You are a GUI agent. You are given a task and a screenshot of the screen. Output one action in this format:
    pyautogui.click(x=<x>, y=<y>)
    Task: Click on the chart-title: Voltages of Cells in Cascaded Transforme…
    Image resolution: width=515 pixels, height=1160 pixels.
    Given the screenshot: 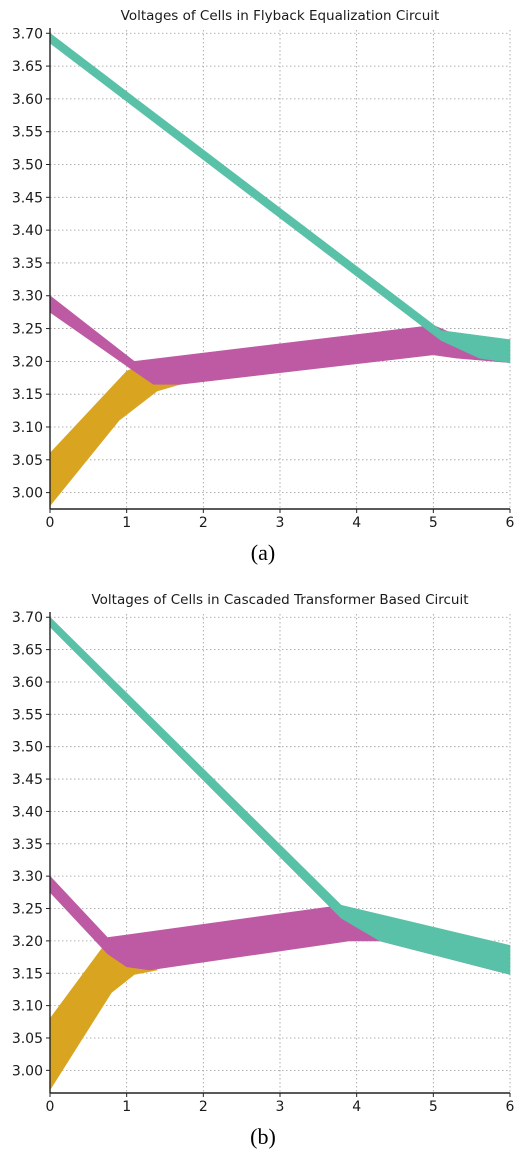 What is the action you would take?
    pyautogui.click(x=279, y=600)
    